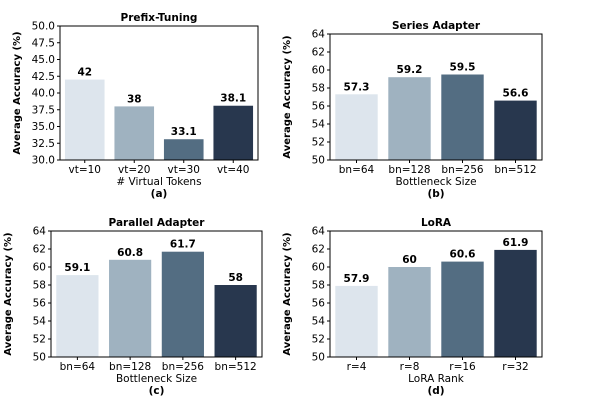 The image size is (591, 412). Describe the element at coordinates (233, 99) in the screenshot. I see `data-label: 38.1` at that location.